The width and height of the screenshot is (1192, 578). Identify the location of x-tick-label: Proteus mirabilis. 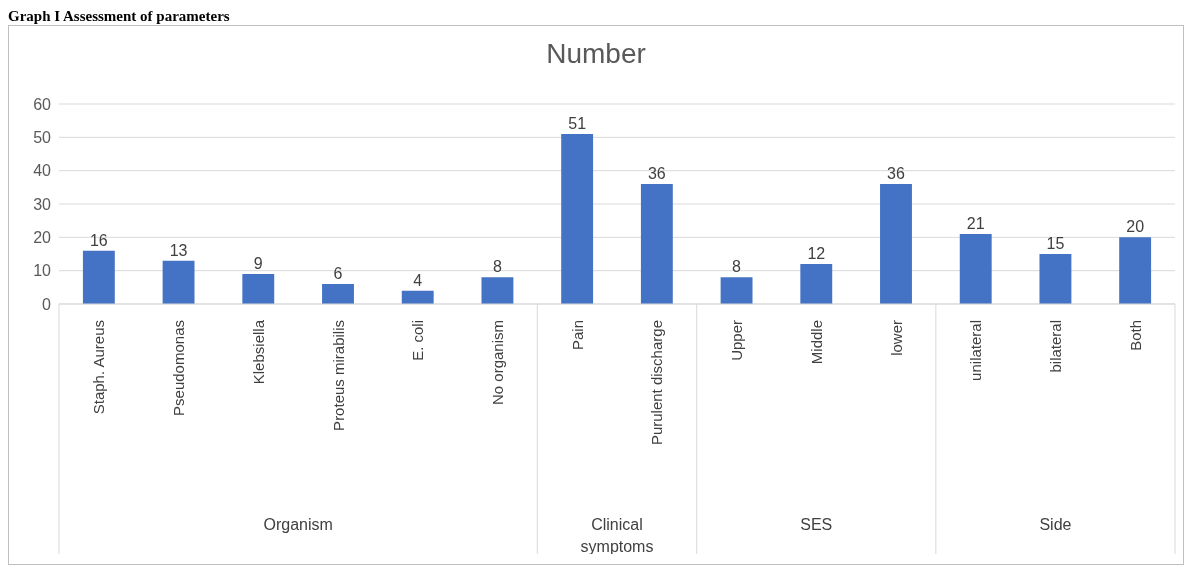
(338, 375).